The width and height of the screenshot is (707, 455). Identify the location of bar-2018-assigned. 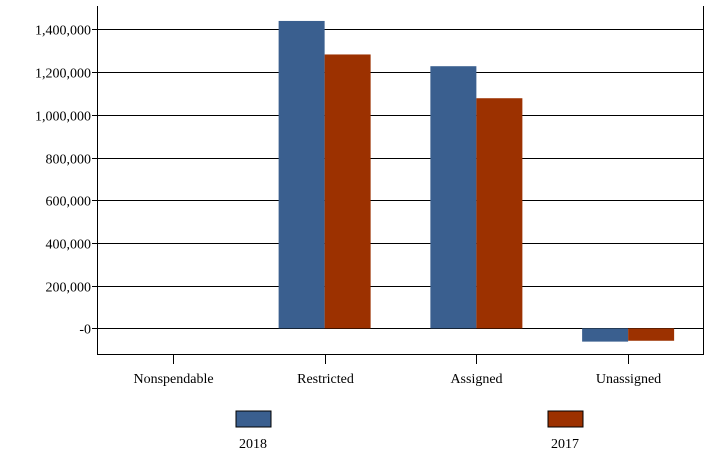
(453, 197).